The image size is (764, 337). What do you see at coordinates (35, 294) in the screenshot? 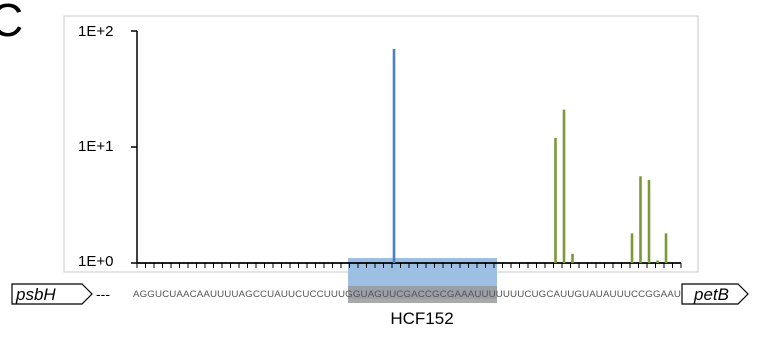
I see `psbH-label: psbH` at bounding box center [35, 294].